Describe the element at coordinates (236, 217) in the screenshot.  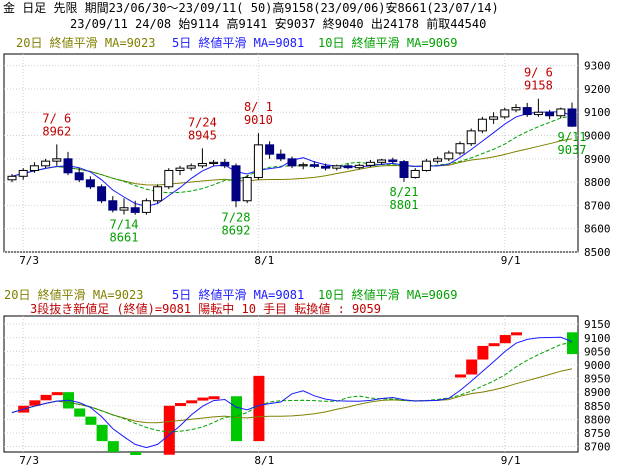
I see `low-annotation-date: 7/28` at that location.